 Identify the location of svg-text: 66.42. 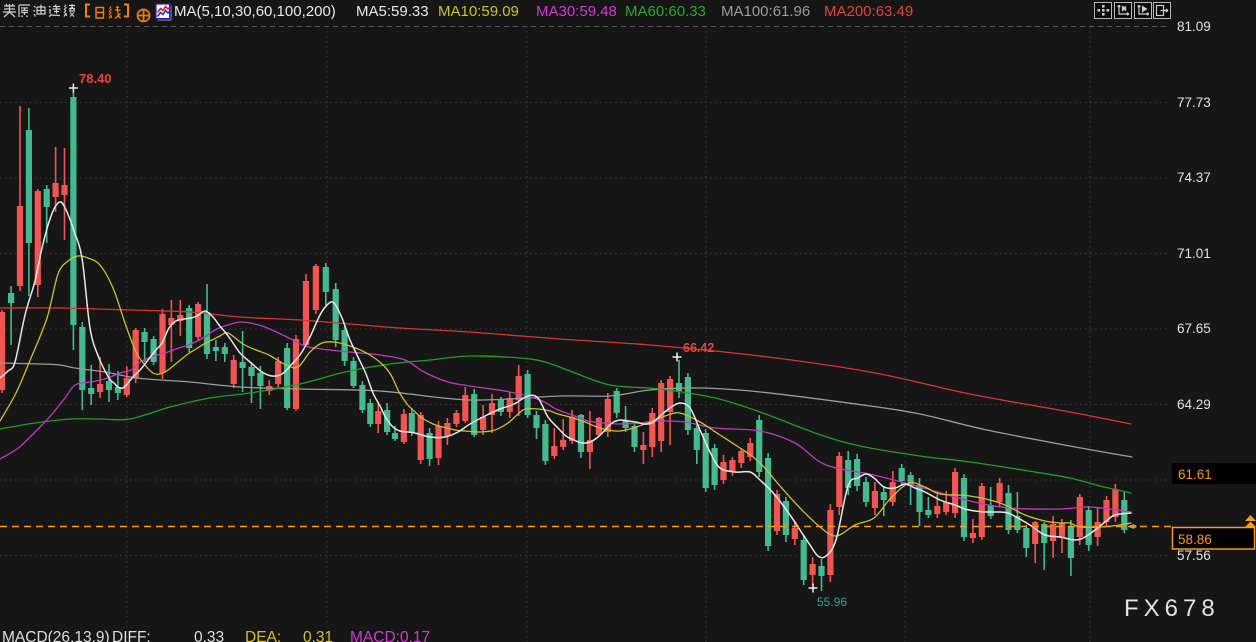
(698, 348).